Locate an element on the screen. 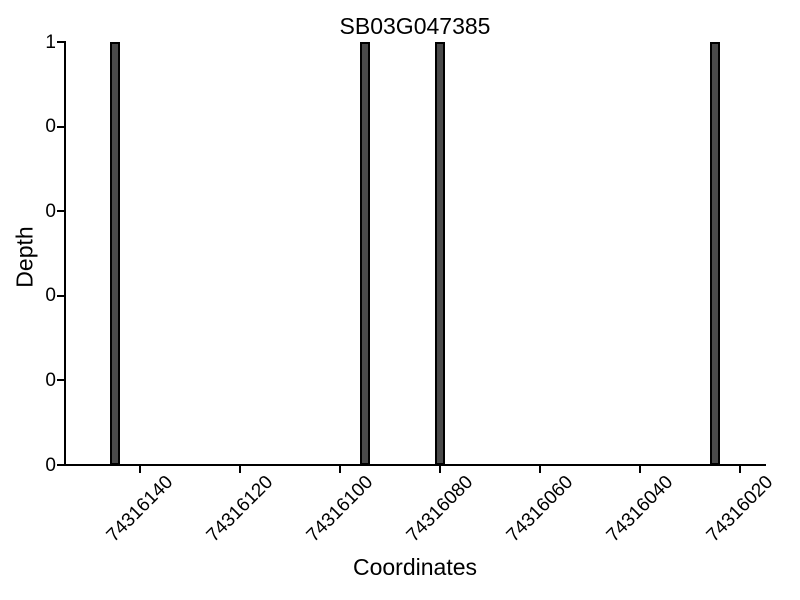  x-tick-label: 74316020 is located at coordinates (740, 509).